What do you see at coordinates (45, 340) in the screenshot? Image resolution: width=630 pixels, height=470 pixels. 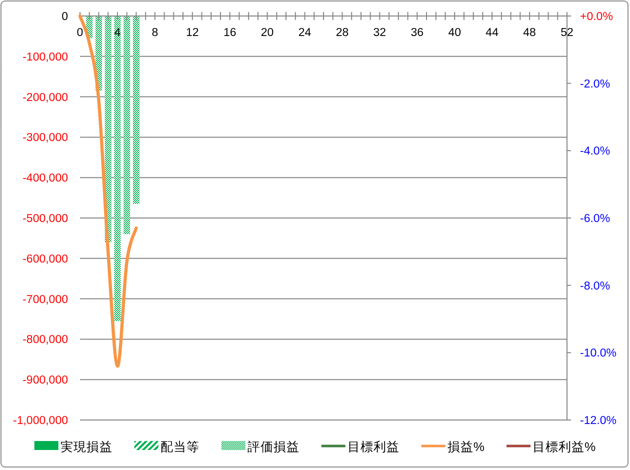 I see `y-tick-label: -800,000` at bounding box center [45, 340].